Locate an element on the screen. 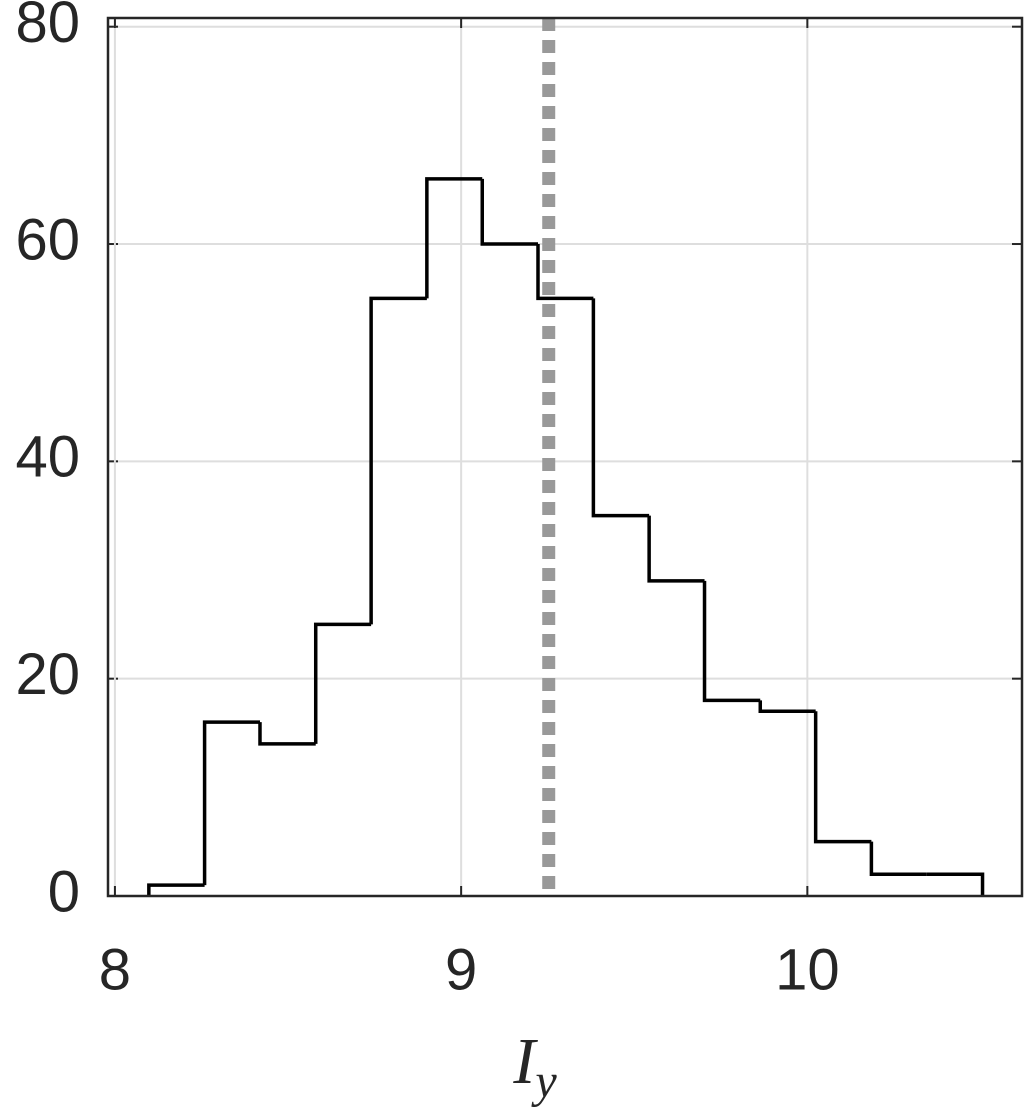 Image resolution: width=1028 pixels, height=1114 pixels. x-tick-label: 10 is located at coordinates (807, 969).